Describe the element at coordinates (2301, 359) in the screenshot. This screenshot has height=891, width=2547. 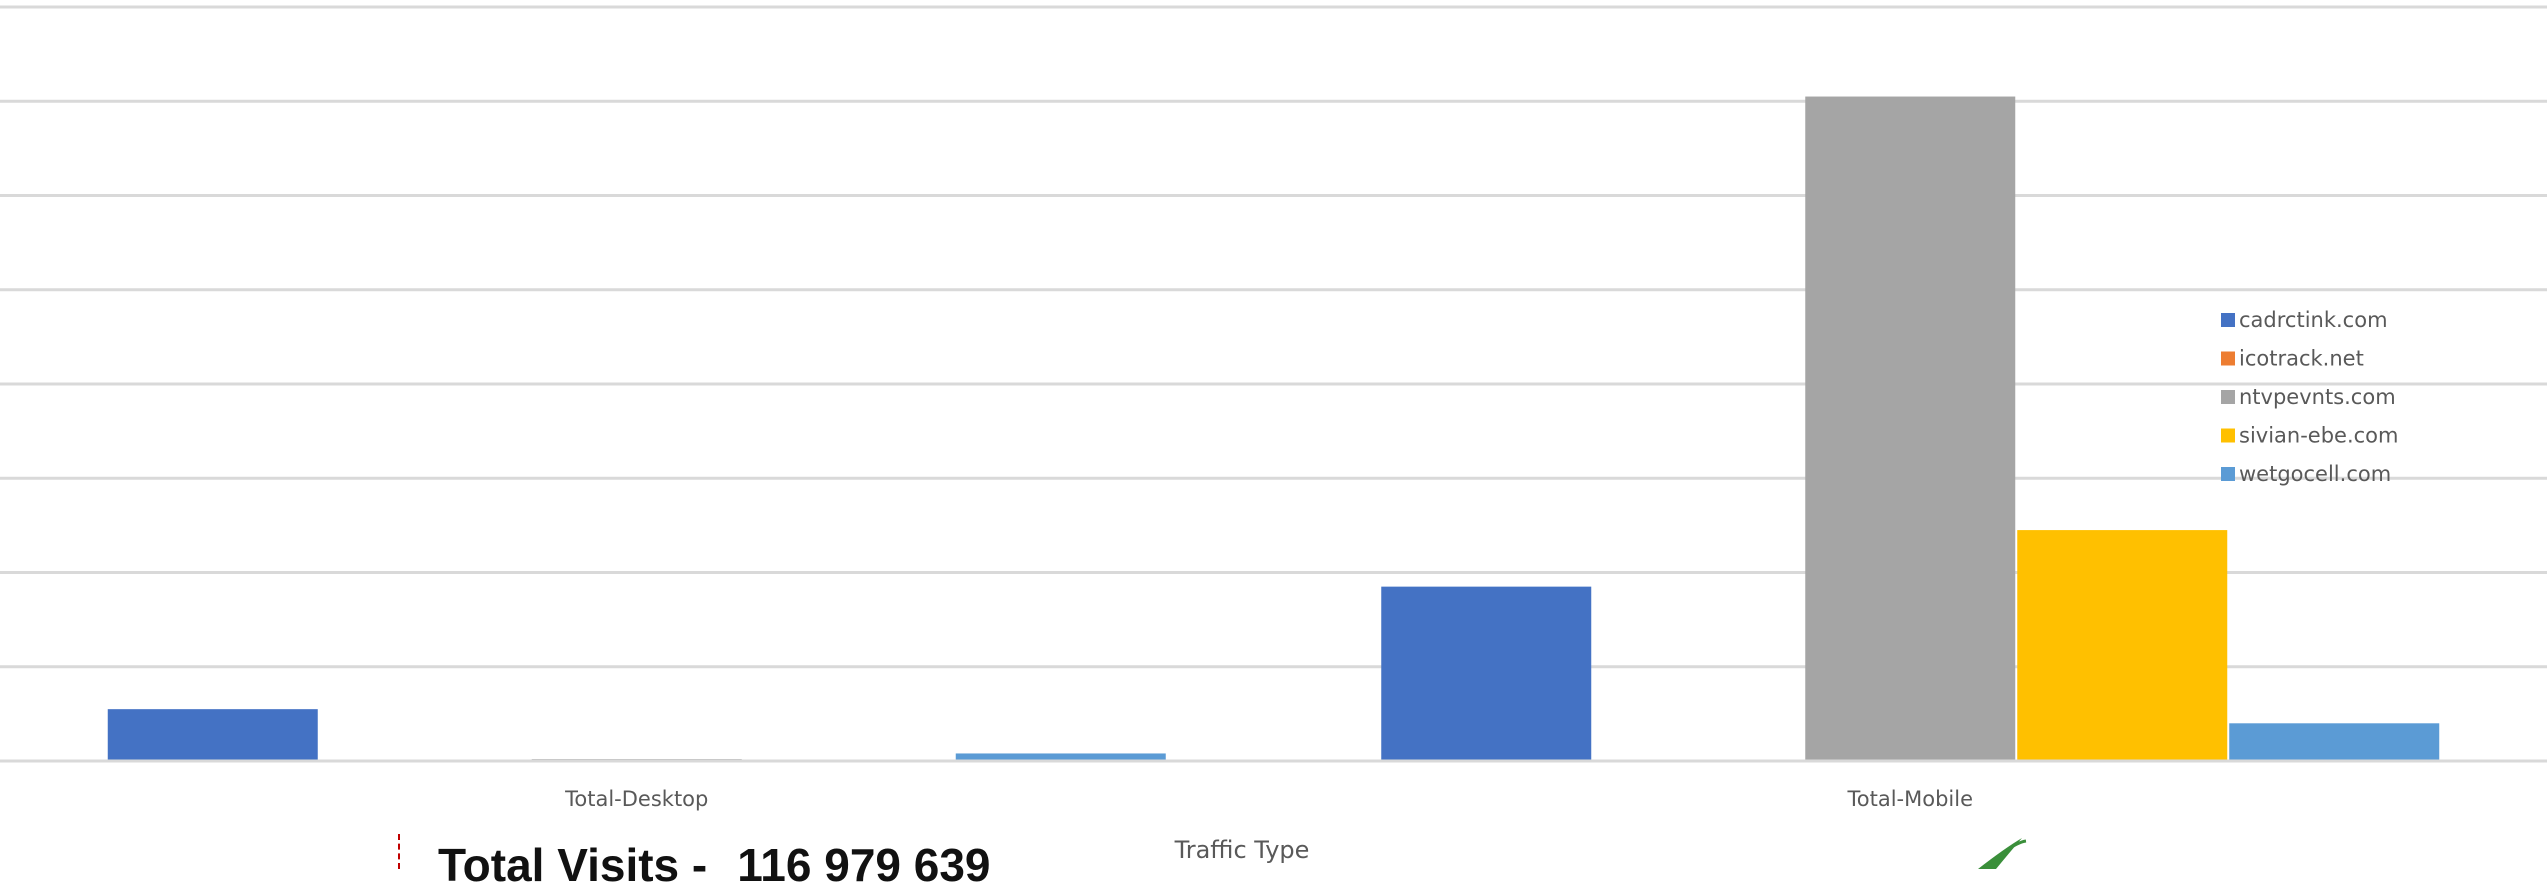
I see `legend-label: icotrack.net` at that location.